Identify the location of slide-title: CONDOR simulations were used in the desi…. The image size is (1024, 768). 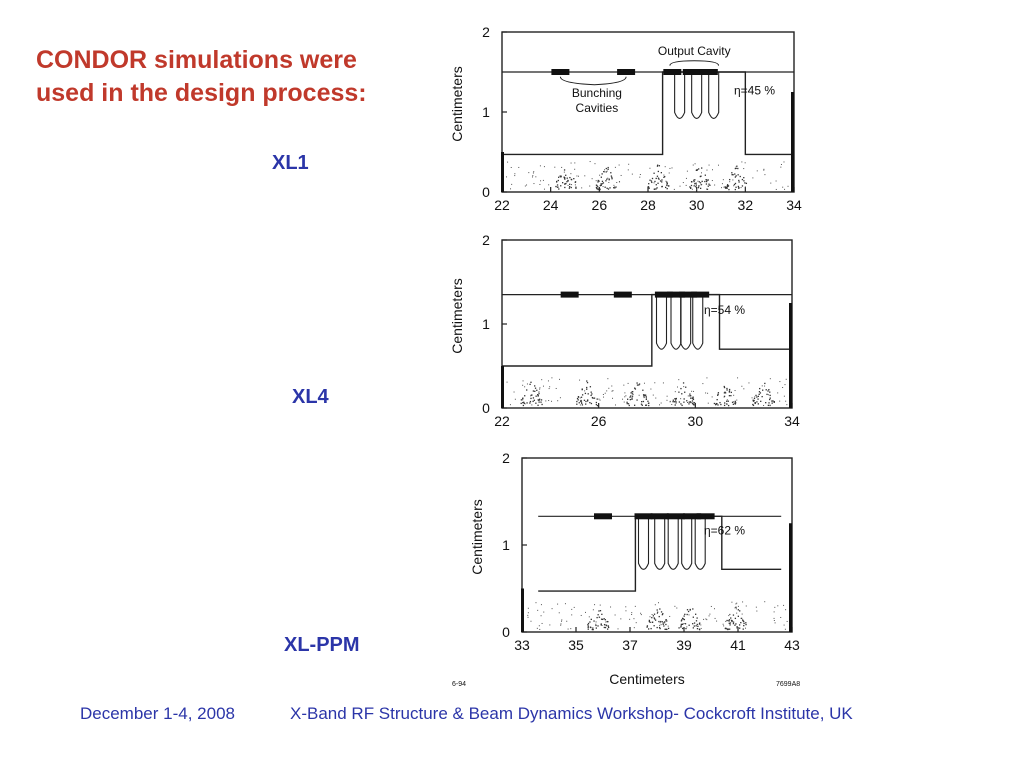
(236, 77).